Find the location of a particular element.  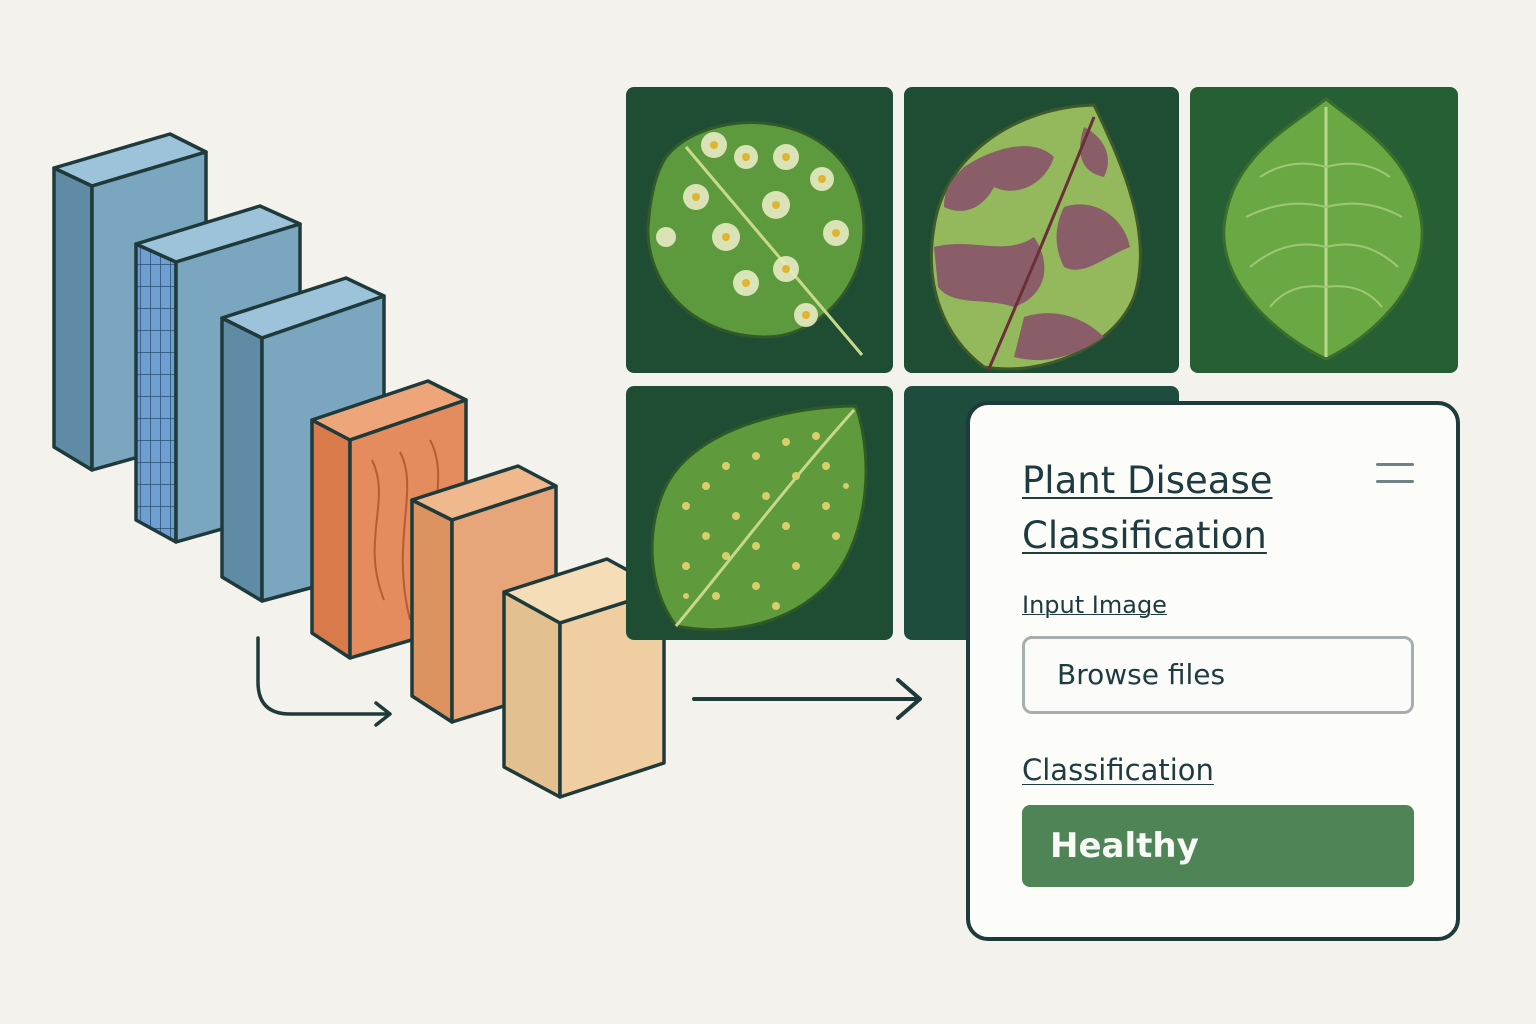

leaf-tile-white-spots is located at coordinates (759, 230).